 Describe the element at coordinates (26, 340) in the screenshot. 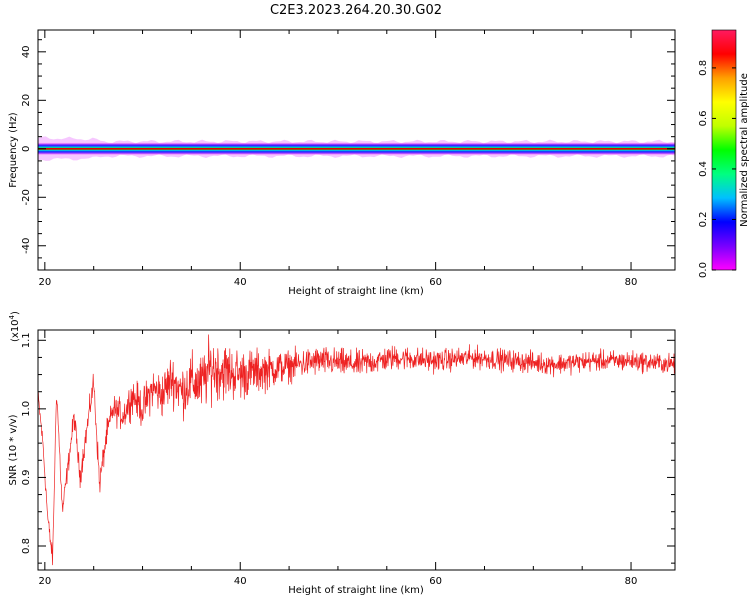

I see `y-tick-label: 1.1` at that location.